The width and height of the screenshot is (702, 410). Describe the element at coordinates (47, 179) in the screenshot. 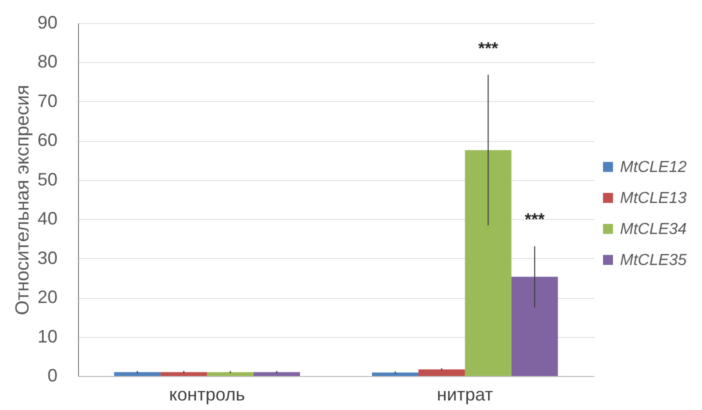

I see `y-tick-label: 50` at that location.